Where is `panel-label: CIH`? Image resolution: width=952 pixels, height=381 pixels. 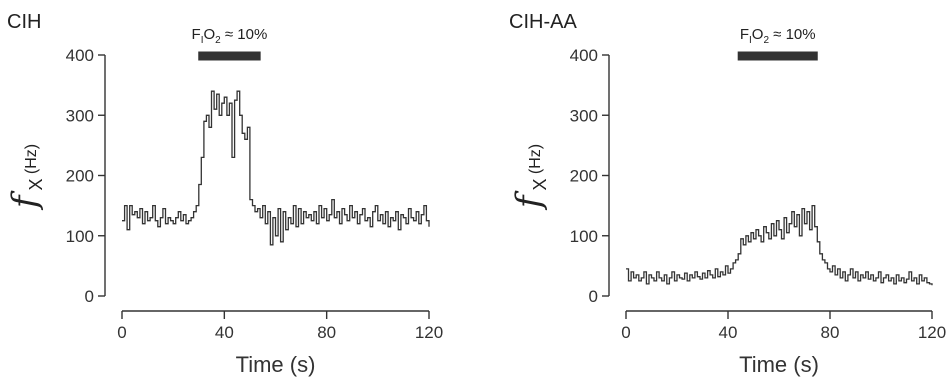 panel-label: CIH is located at coordinates (24, 22).